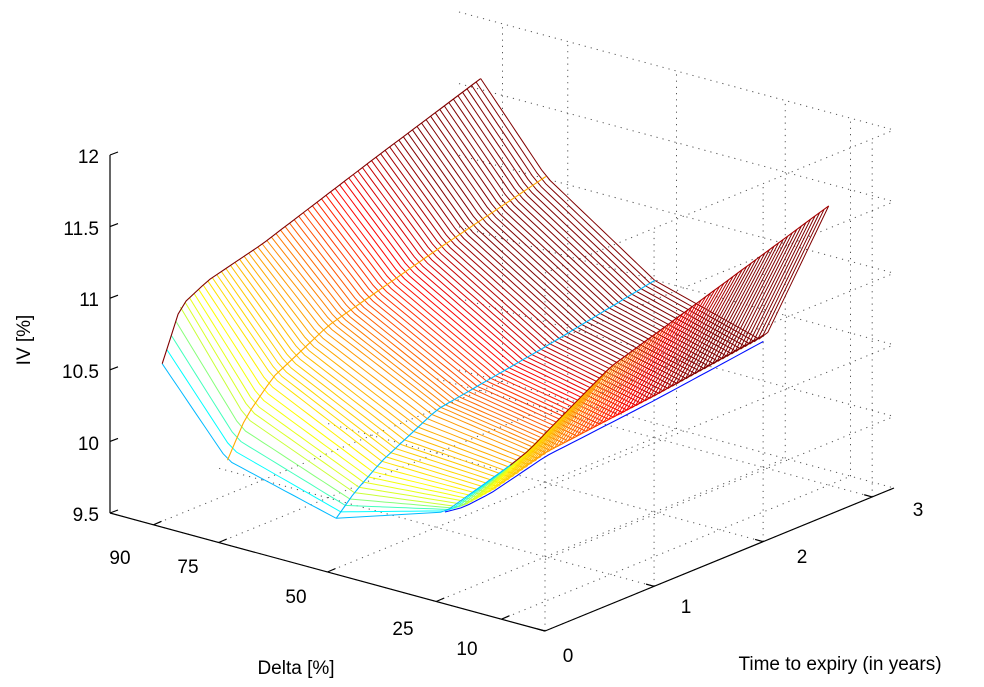  What do you see at coordinates (119, 558) in the screenshot?
I see `x-tick-label: 90` at bounding box center [119, 558].